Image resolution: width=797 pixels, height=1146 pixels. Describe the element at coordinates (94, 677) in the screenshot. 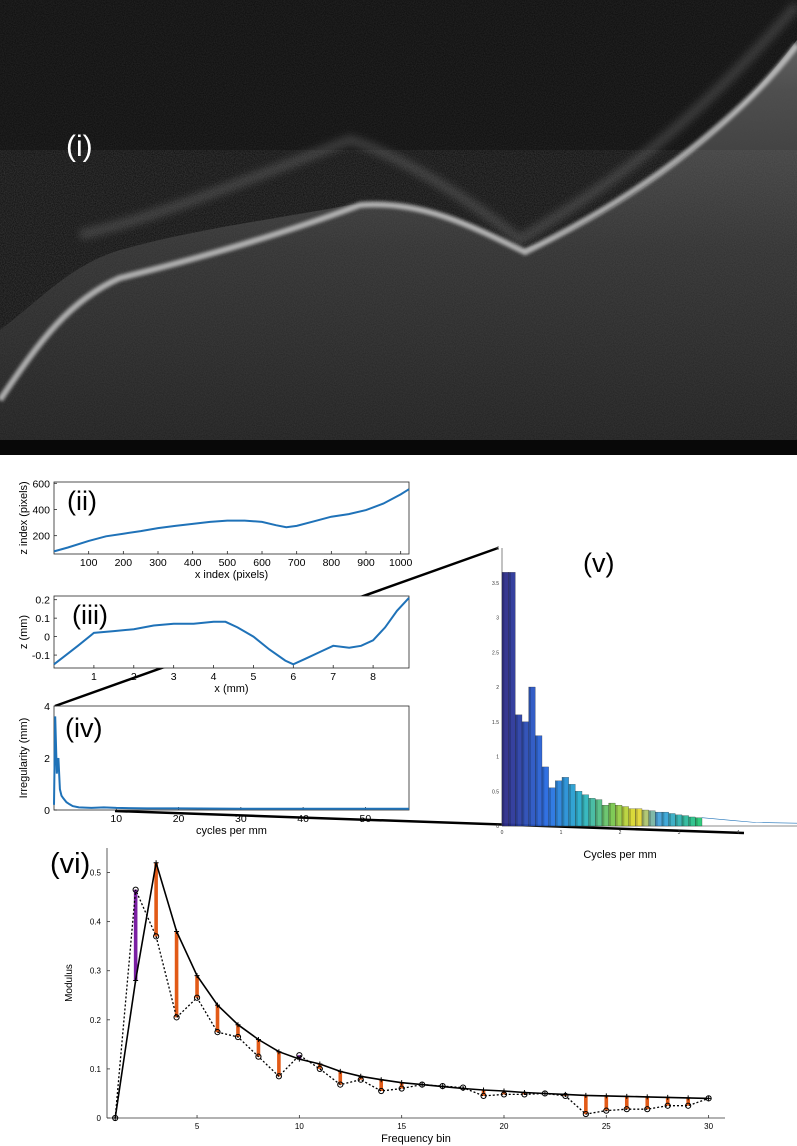

I see `x-tick-label: 1` at that location.